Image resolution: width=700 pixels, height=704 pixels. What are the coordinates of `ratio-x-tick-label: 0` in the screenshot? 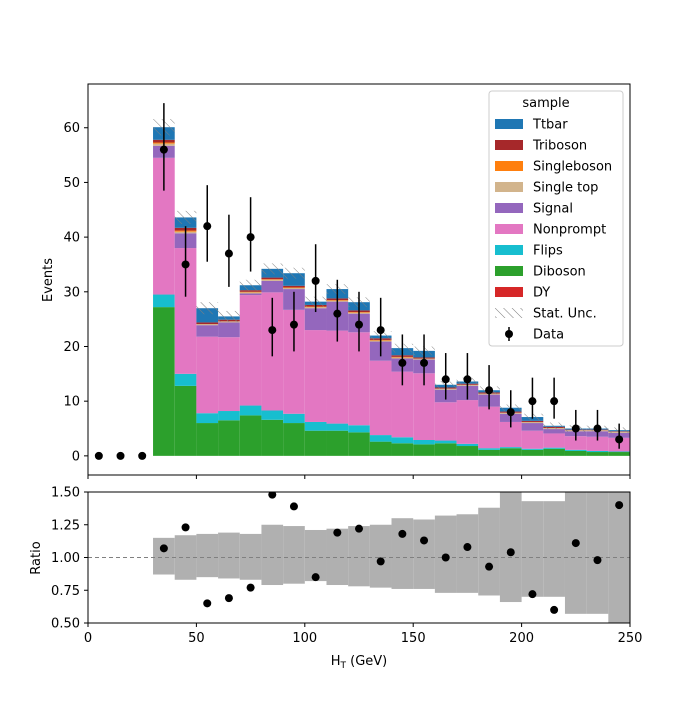 It's located at (88, 638).